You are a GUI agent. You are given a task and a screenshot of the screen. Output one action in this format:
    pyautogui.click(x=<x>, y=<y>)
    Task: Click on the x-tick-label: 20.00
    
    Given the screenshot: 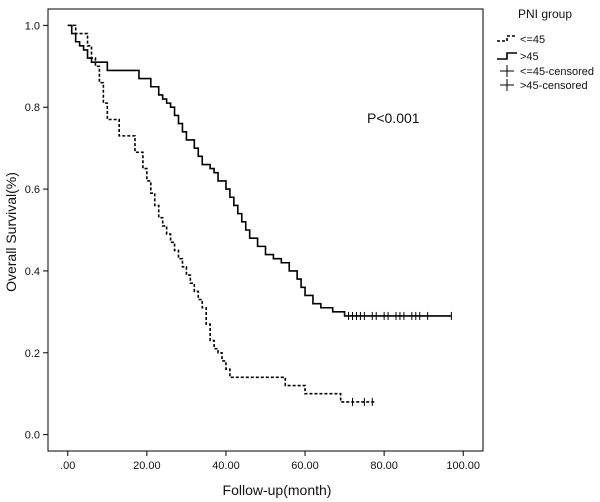 What is the action you would take?
    pyautogui.click(x=147, y=466)
    